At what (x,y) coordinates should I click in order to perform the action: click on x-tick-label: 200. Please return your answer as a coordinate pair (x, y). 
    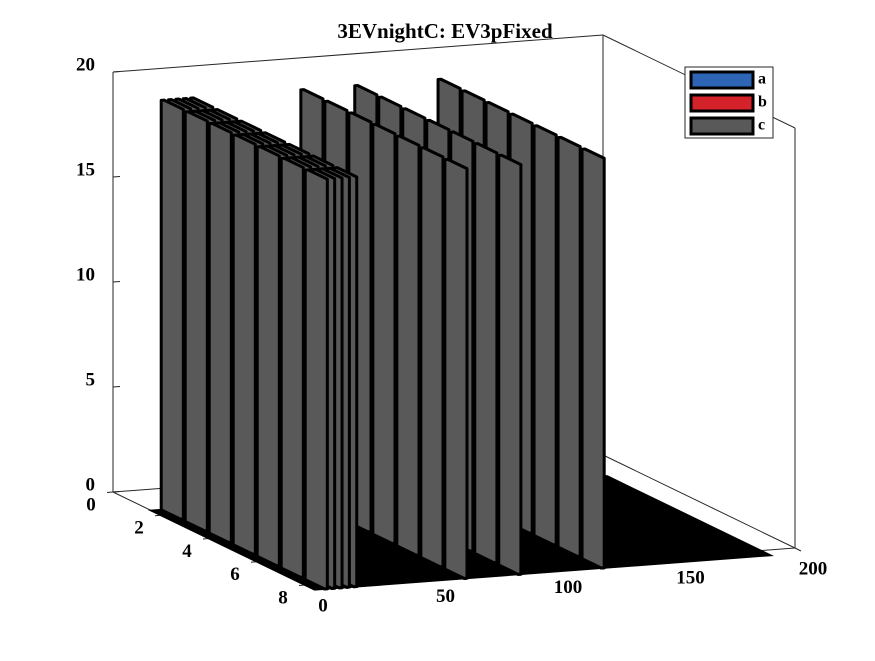
    Looking at the image, I should click on (813, 568).